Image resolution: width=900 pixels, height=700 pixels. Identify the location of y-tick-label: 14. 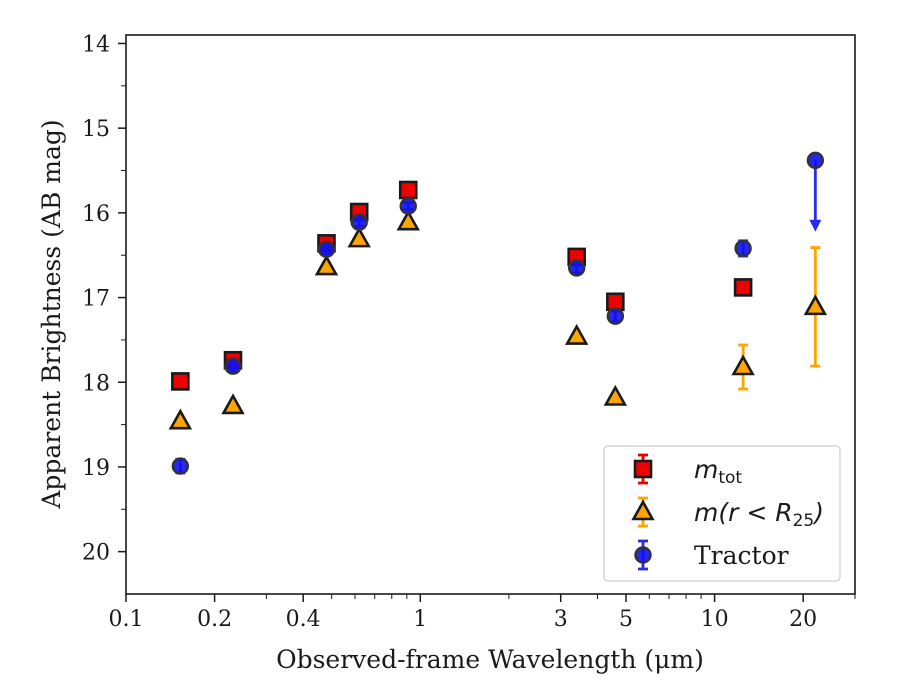
(96, 44).